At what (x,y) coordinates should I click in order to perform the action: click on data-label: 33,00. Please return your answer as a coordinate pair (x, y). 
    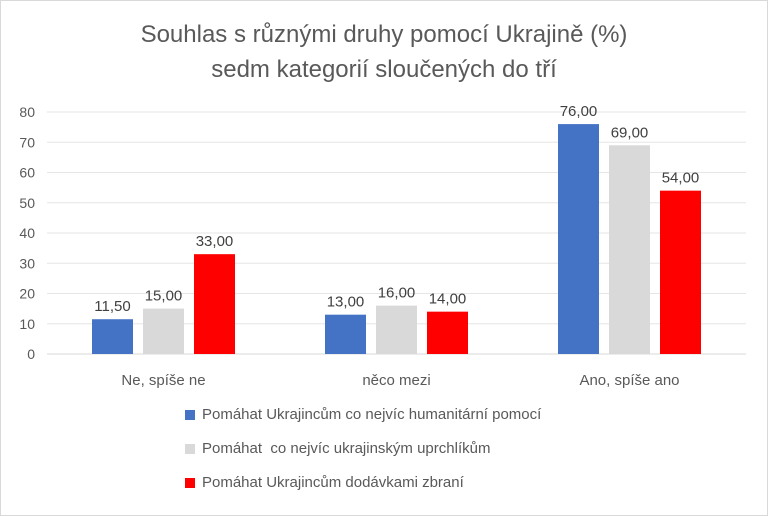
    Looking at the image, I should click on (215, 241).